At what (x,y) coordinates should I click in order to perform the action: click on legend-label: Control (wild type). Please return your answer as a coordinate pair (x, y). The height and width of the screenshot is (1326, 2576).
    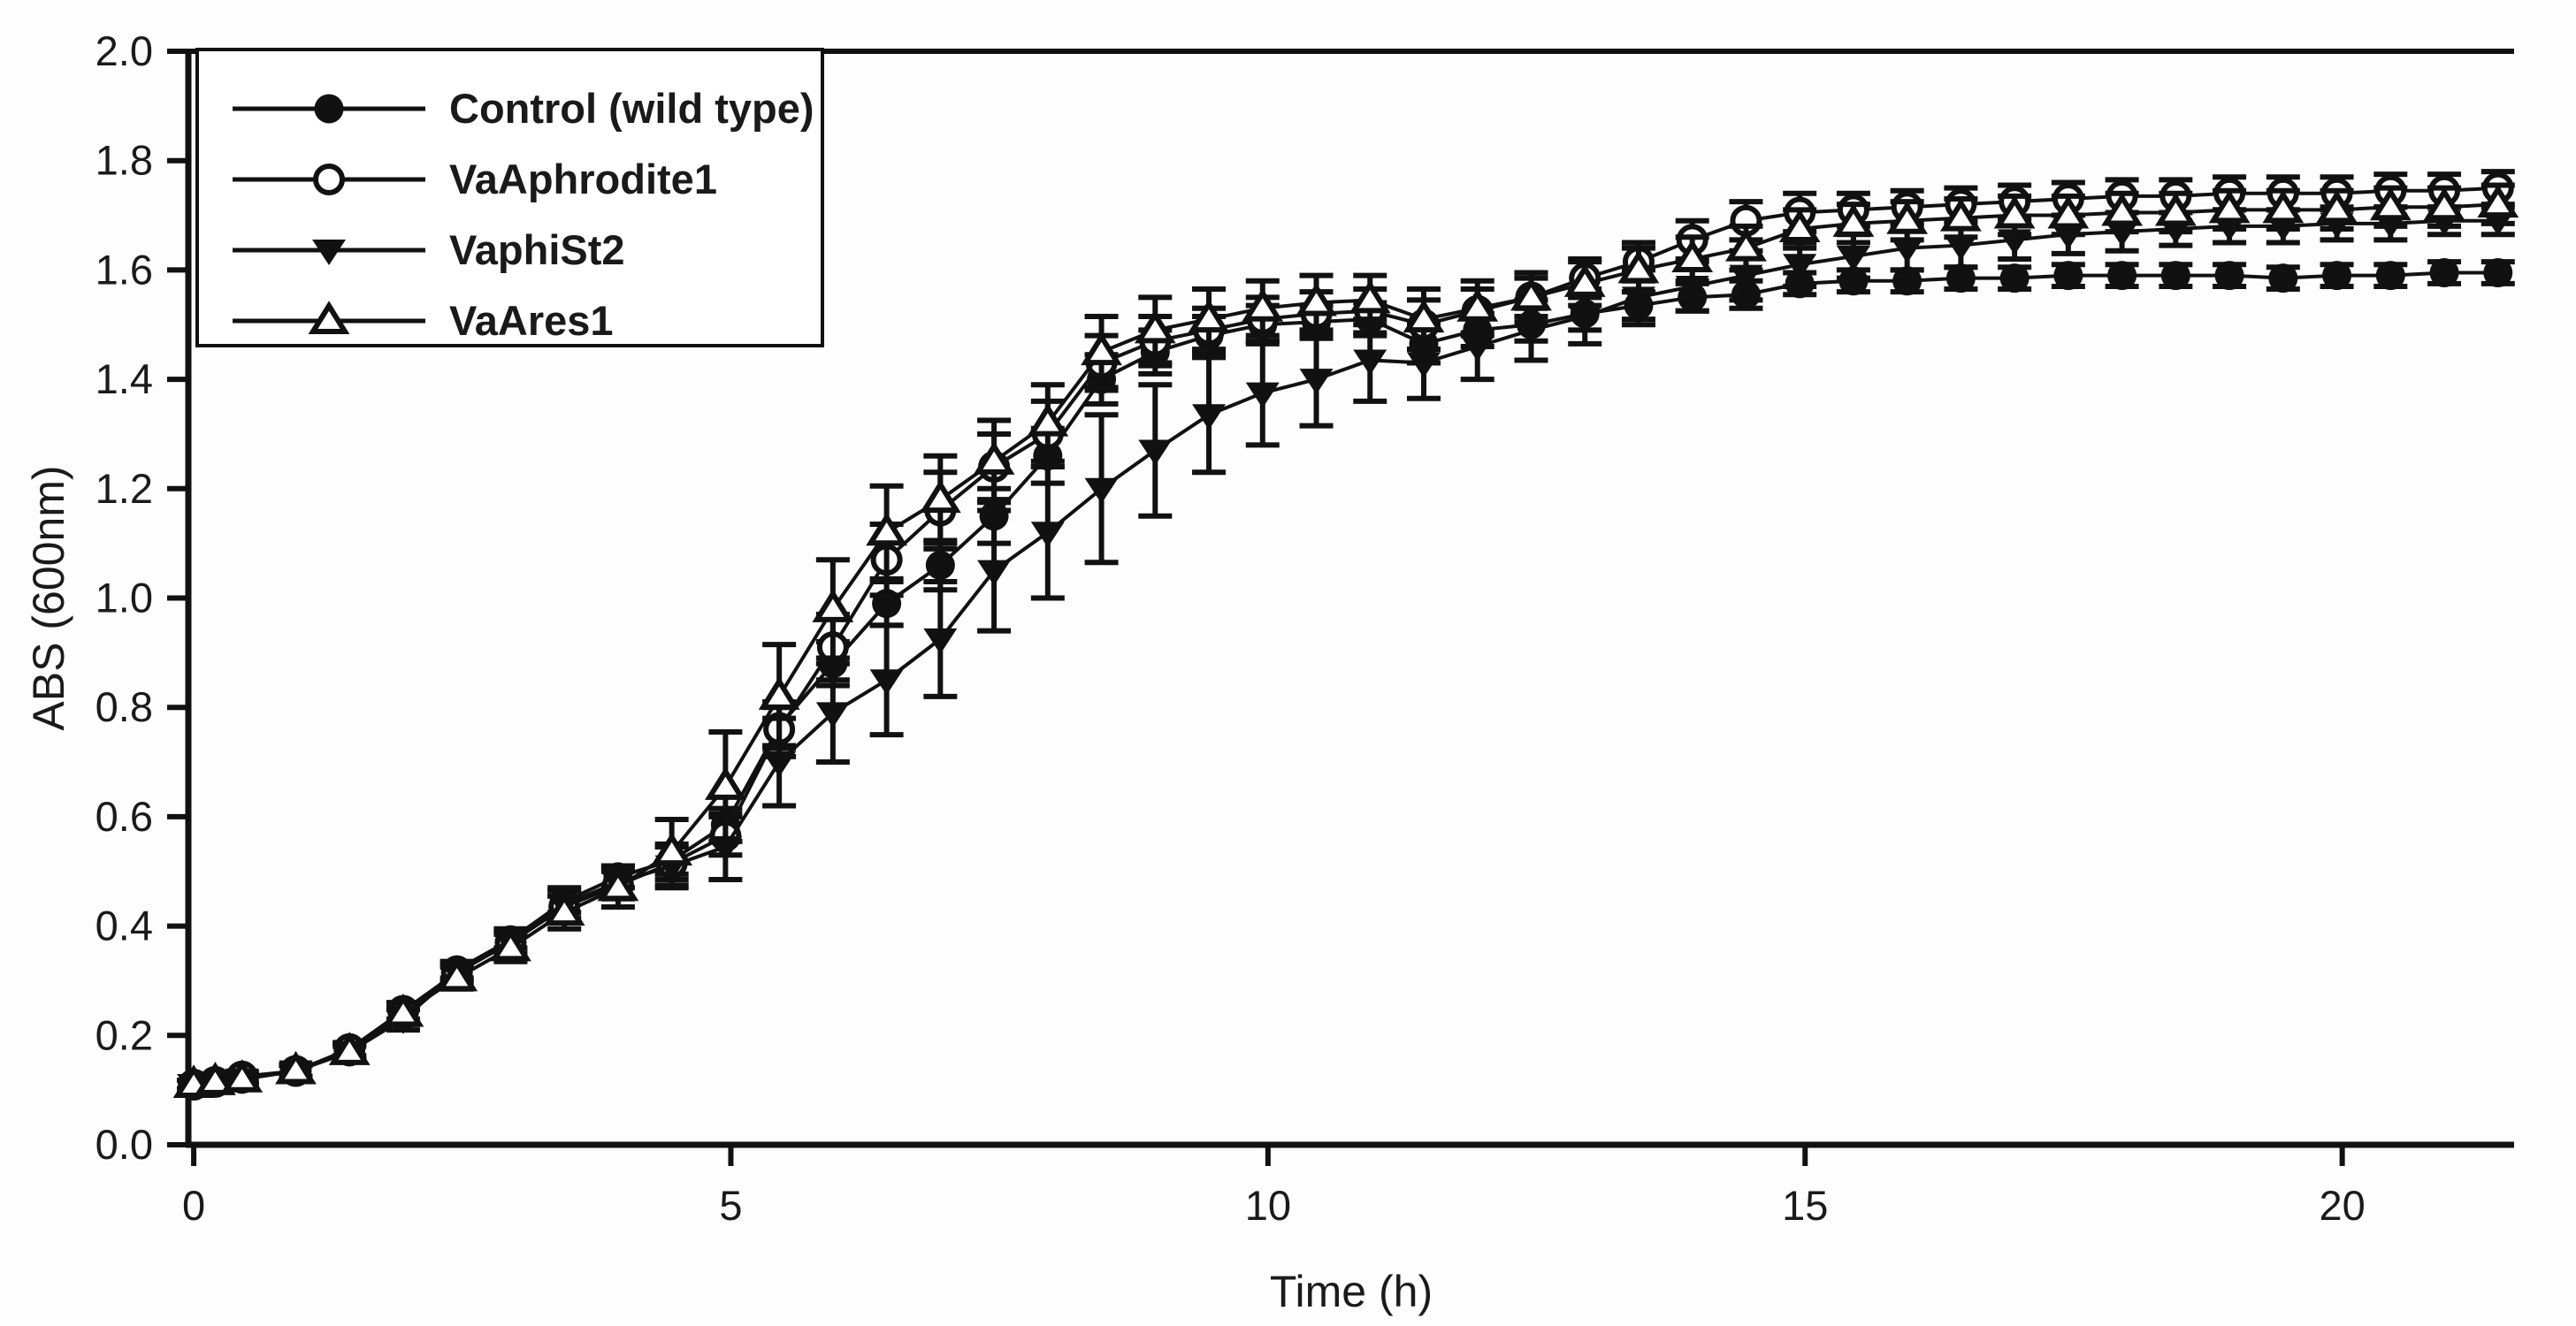
    Looking at the image, I should click on (632, 108).